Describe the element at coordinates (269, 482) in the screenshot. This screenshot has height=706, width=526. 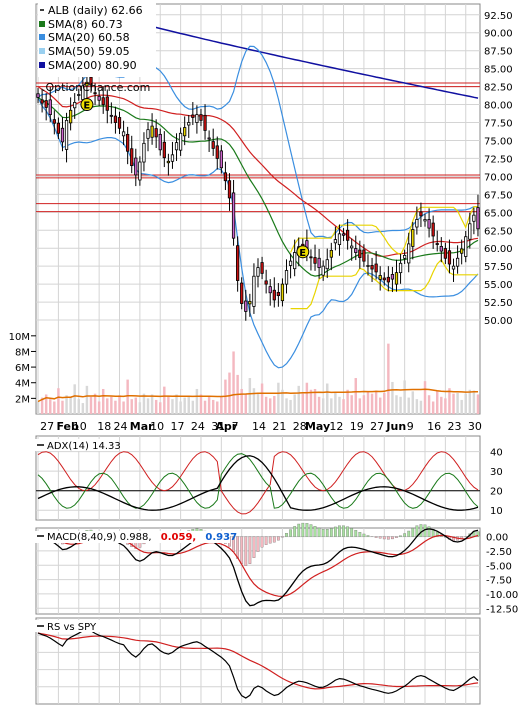
I see `adx-panel: 40 30 20 10` at that location.